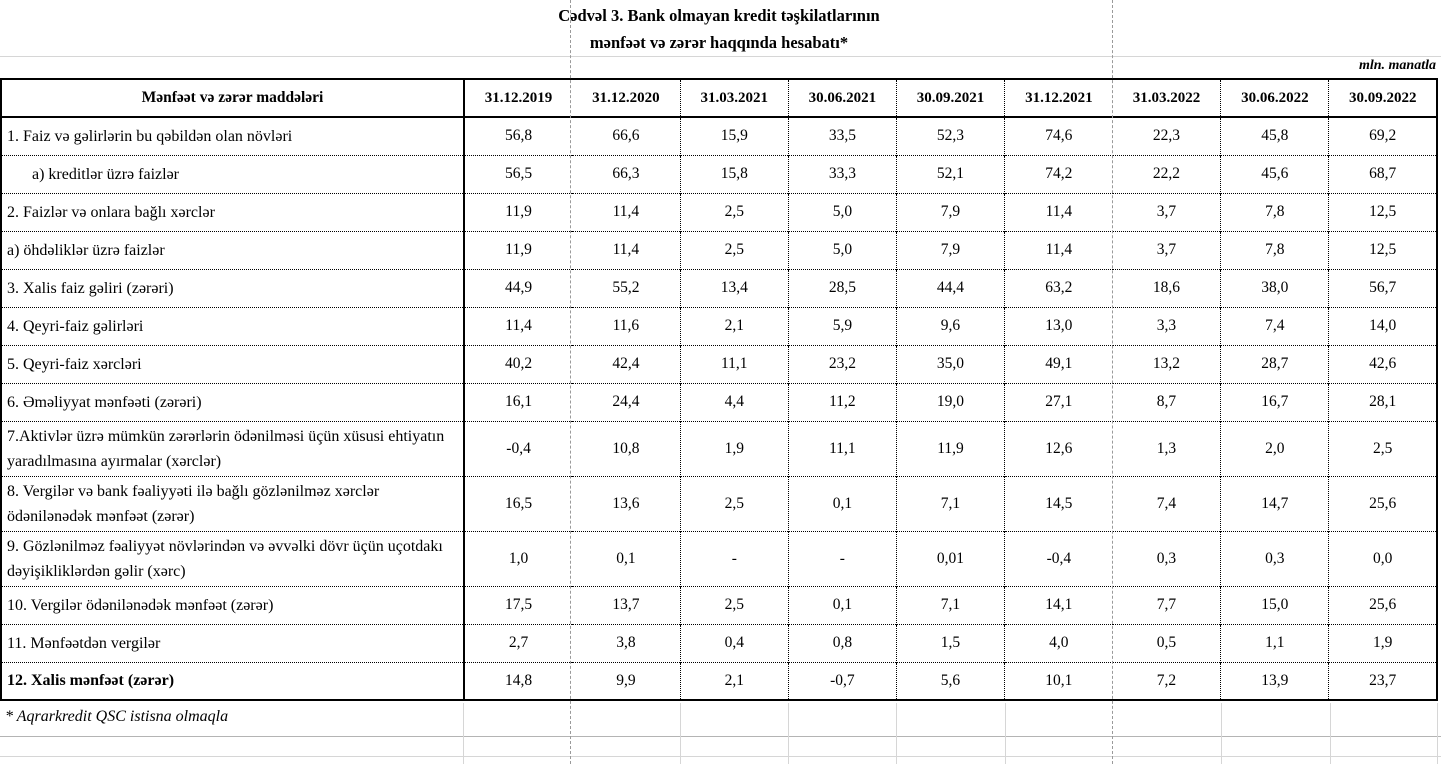  What do you see at coordinates (951, 325) in the screenshot?
I see `value-cell: 9,6` at bounding box center [951, 325].